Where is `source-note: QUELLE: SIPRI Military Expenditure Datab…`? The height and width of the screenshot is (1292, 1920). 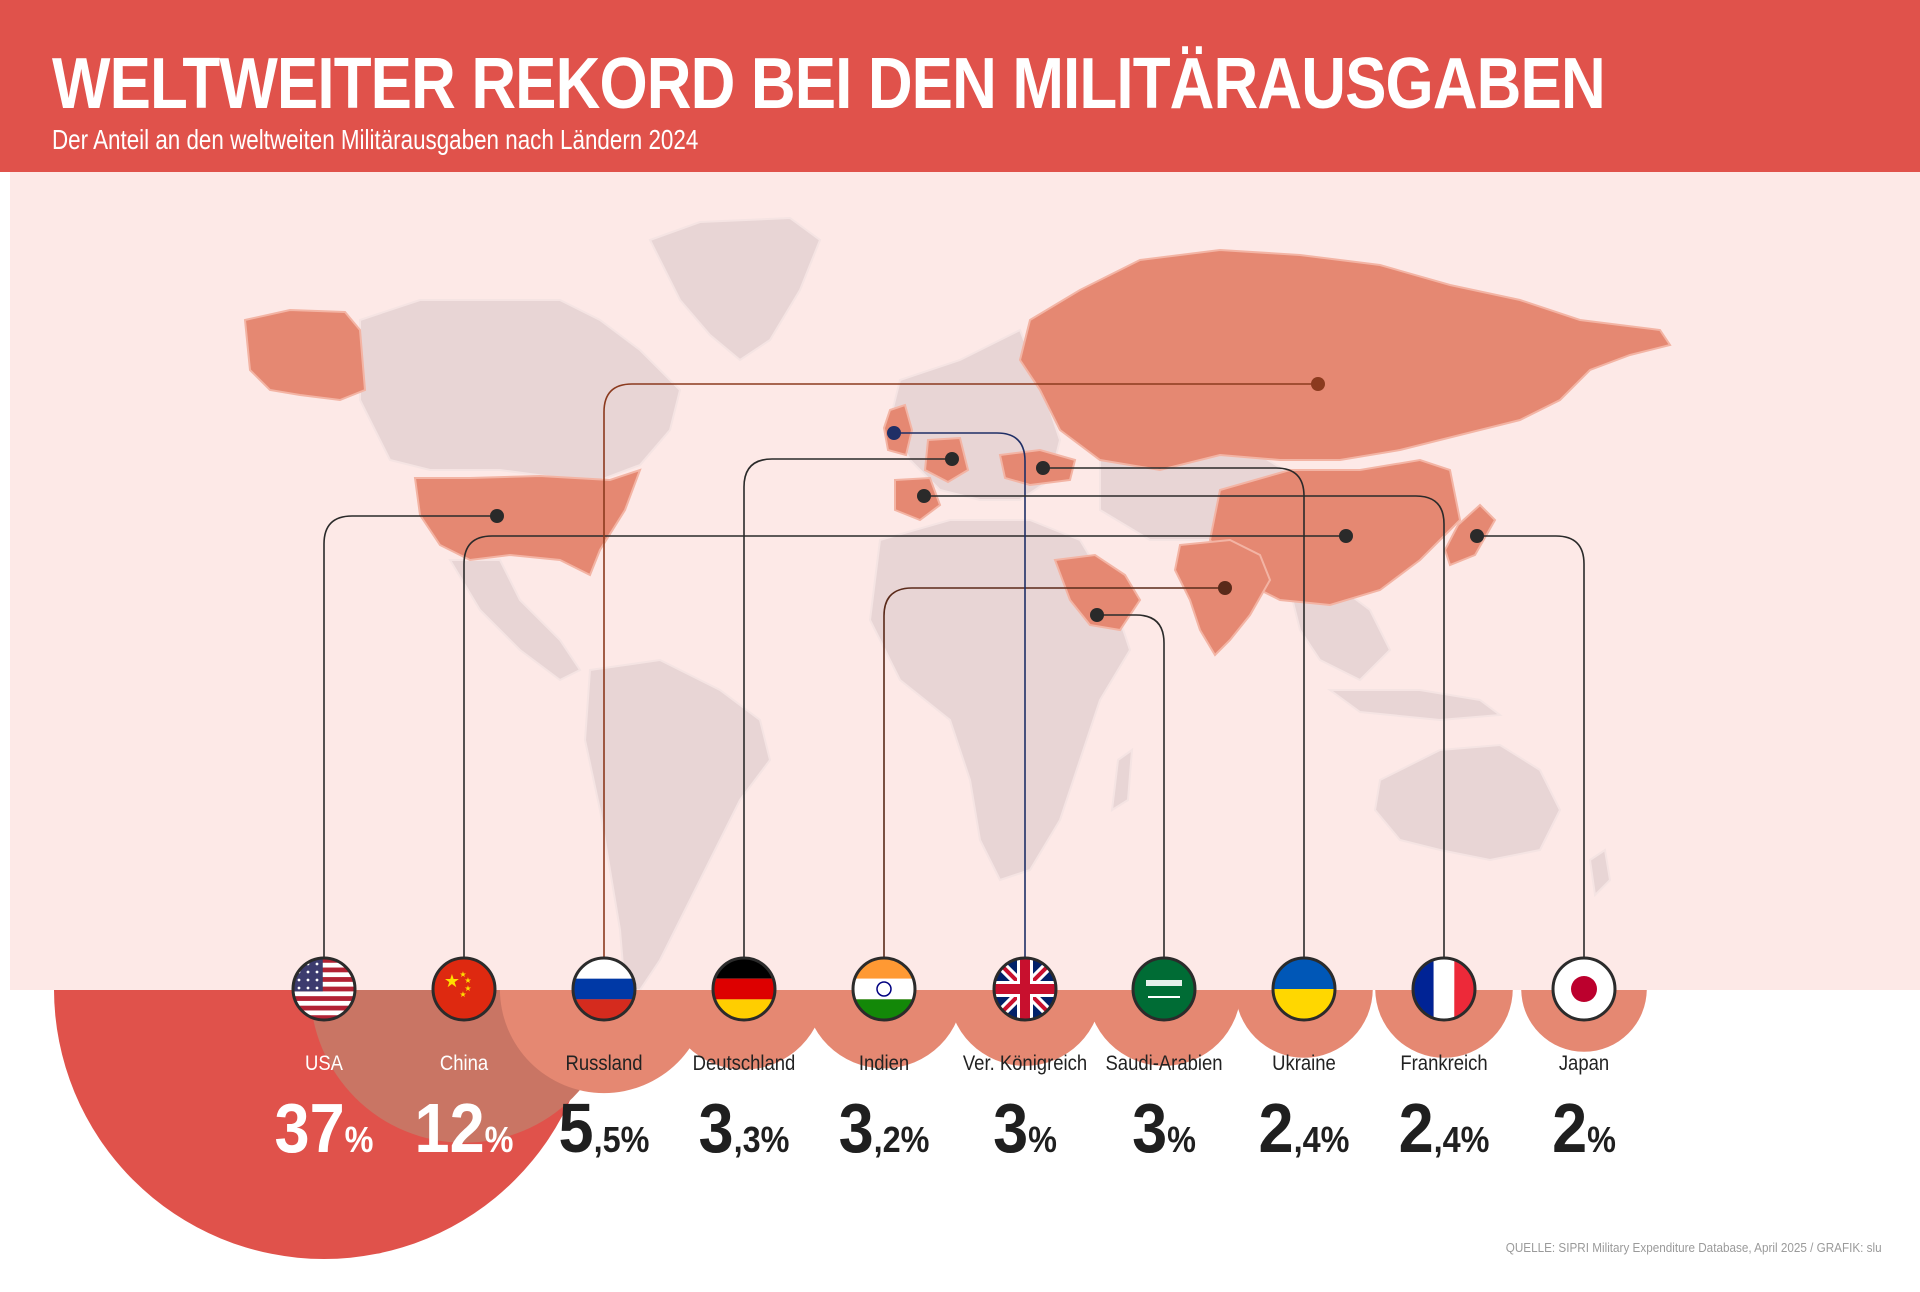 source-note: QUELLE: SIPRI Military Expenditure Datab… is located at coordinates (1694, 1247).